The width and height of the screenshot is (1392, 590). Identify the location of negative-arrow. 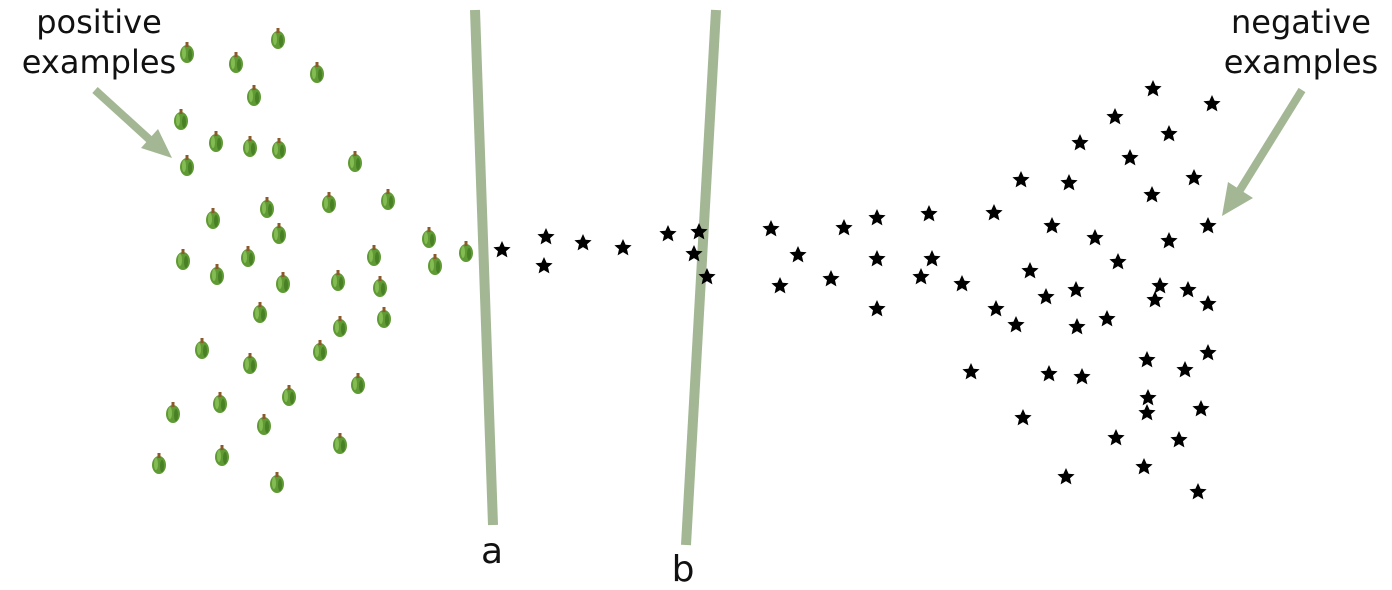
(1264, 151).